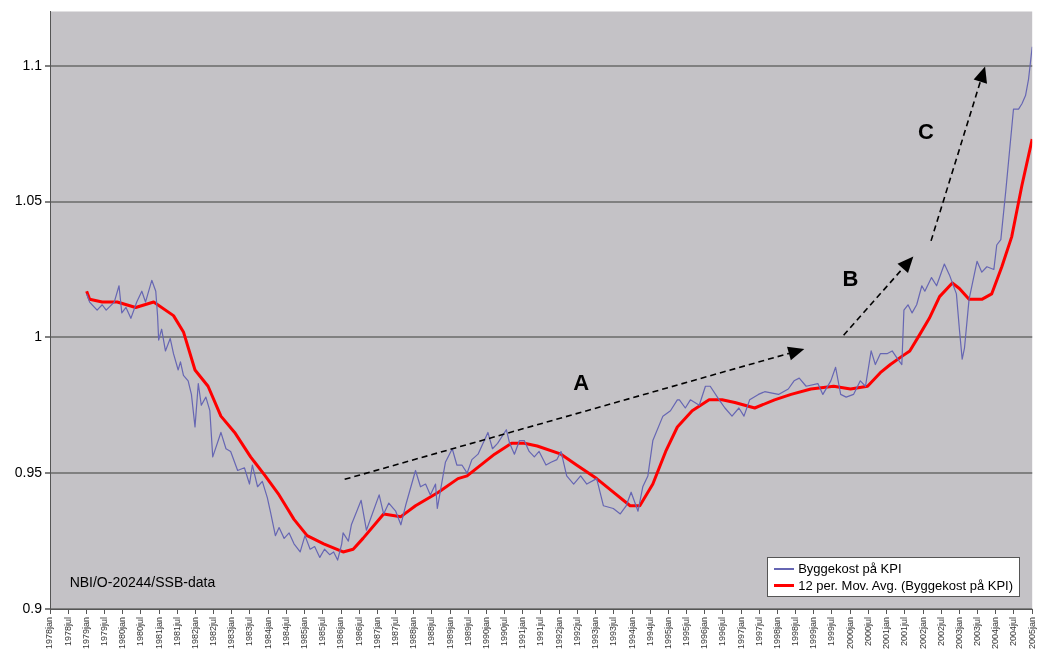 The width and height of the screenshot is (1046, 655). I want to click on annotation: NBI/O-20244/SSB-data, so click(142, 582).